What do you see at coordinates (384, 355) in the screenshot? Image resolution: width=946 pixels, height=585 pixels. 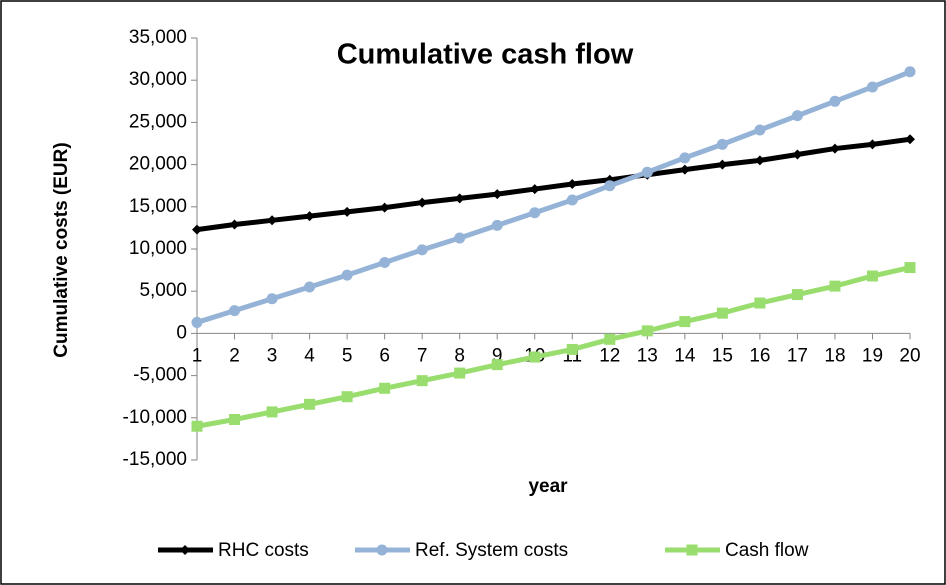 I see `x-tick-label: 6` at bounding box center [384, 355].